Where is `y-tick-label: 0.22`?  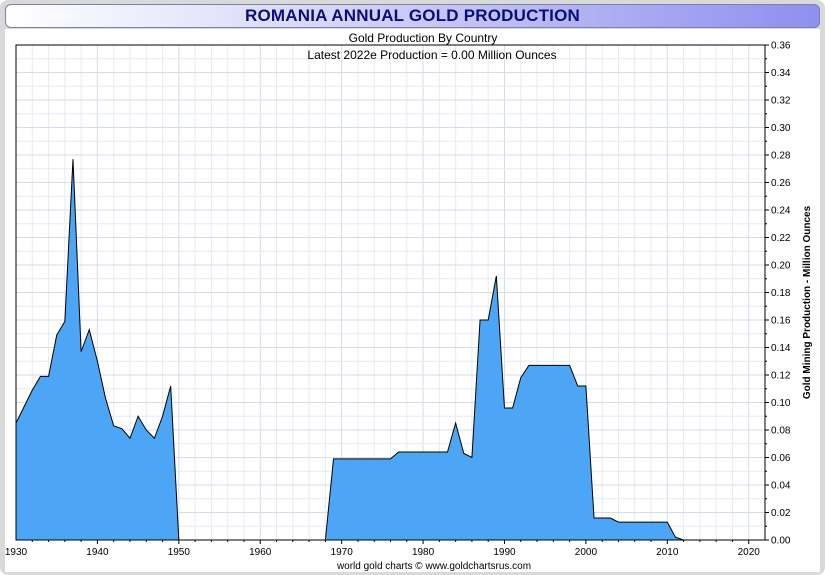
y-tick-label: 0.22 is located at coordinates (781, 238).